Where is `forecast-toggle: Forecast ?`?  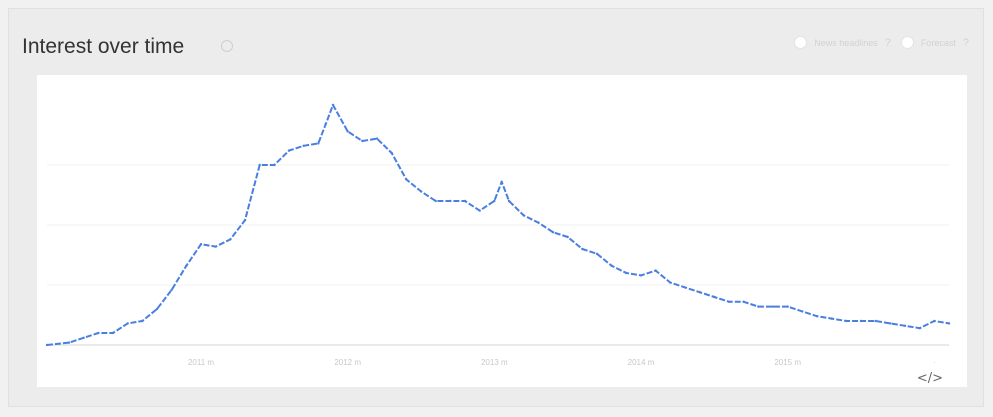
forecast-toggle: Forecast ? is located at coordinates (934, 42).